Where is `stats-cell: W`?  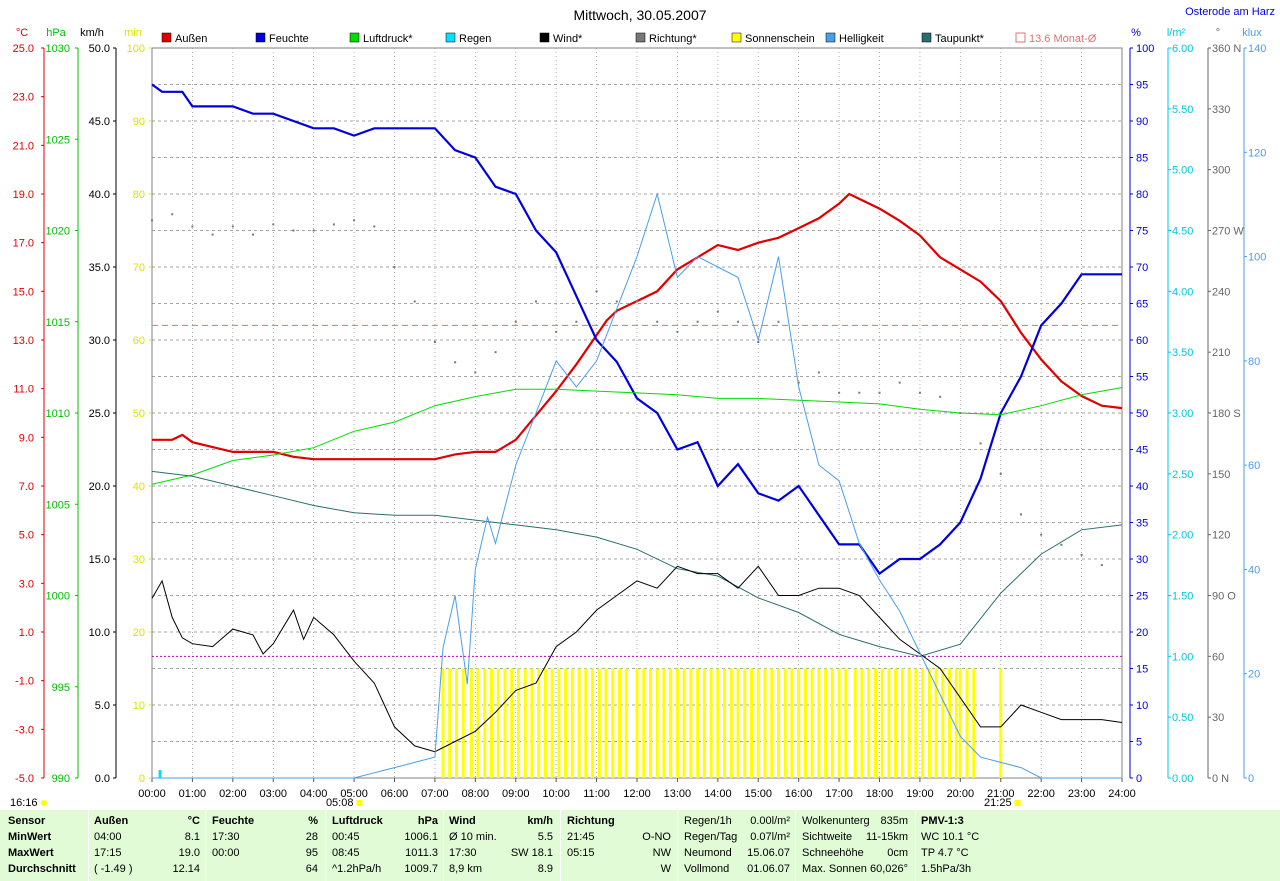
stats-cell: W is located at coordinates (665, 869).